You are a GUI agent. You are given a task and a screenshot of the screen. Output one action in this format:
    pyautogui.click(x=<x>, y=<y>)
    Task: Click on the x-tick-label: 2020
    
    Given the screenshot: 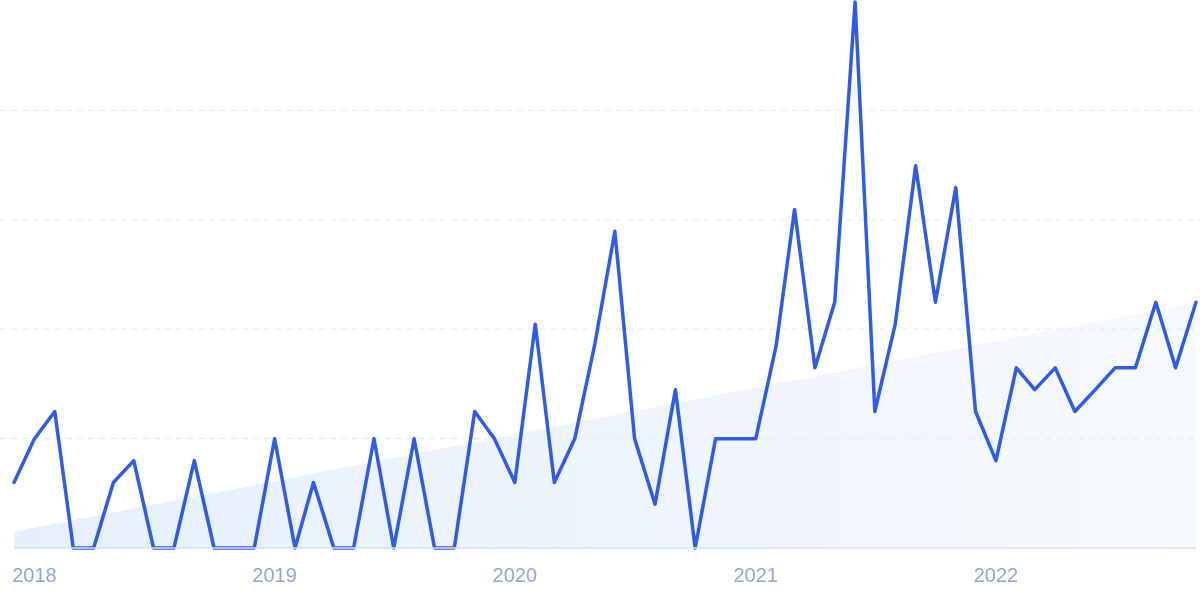 What is the action you would take?
    pyautogui.click(x=515, y=575)
    